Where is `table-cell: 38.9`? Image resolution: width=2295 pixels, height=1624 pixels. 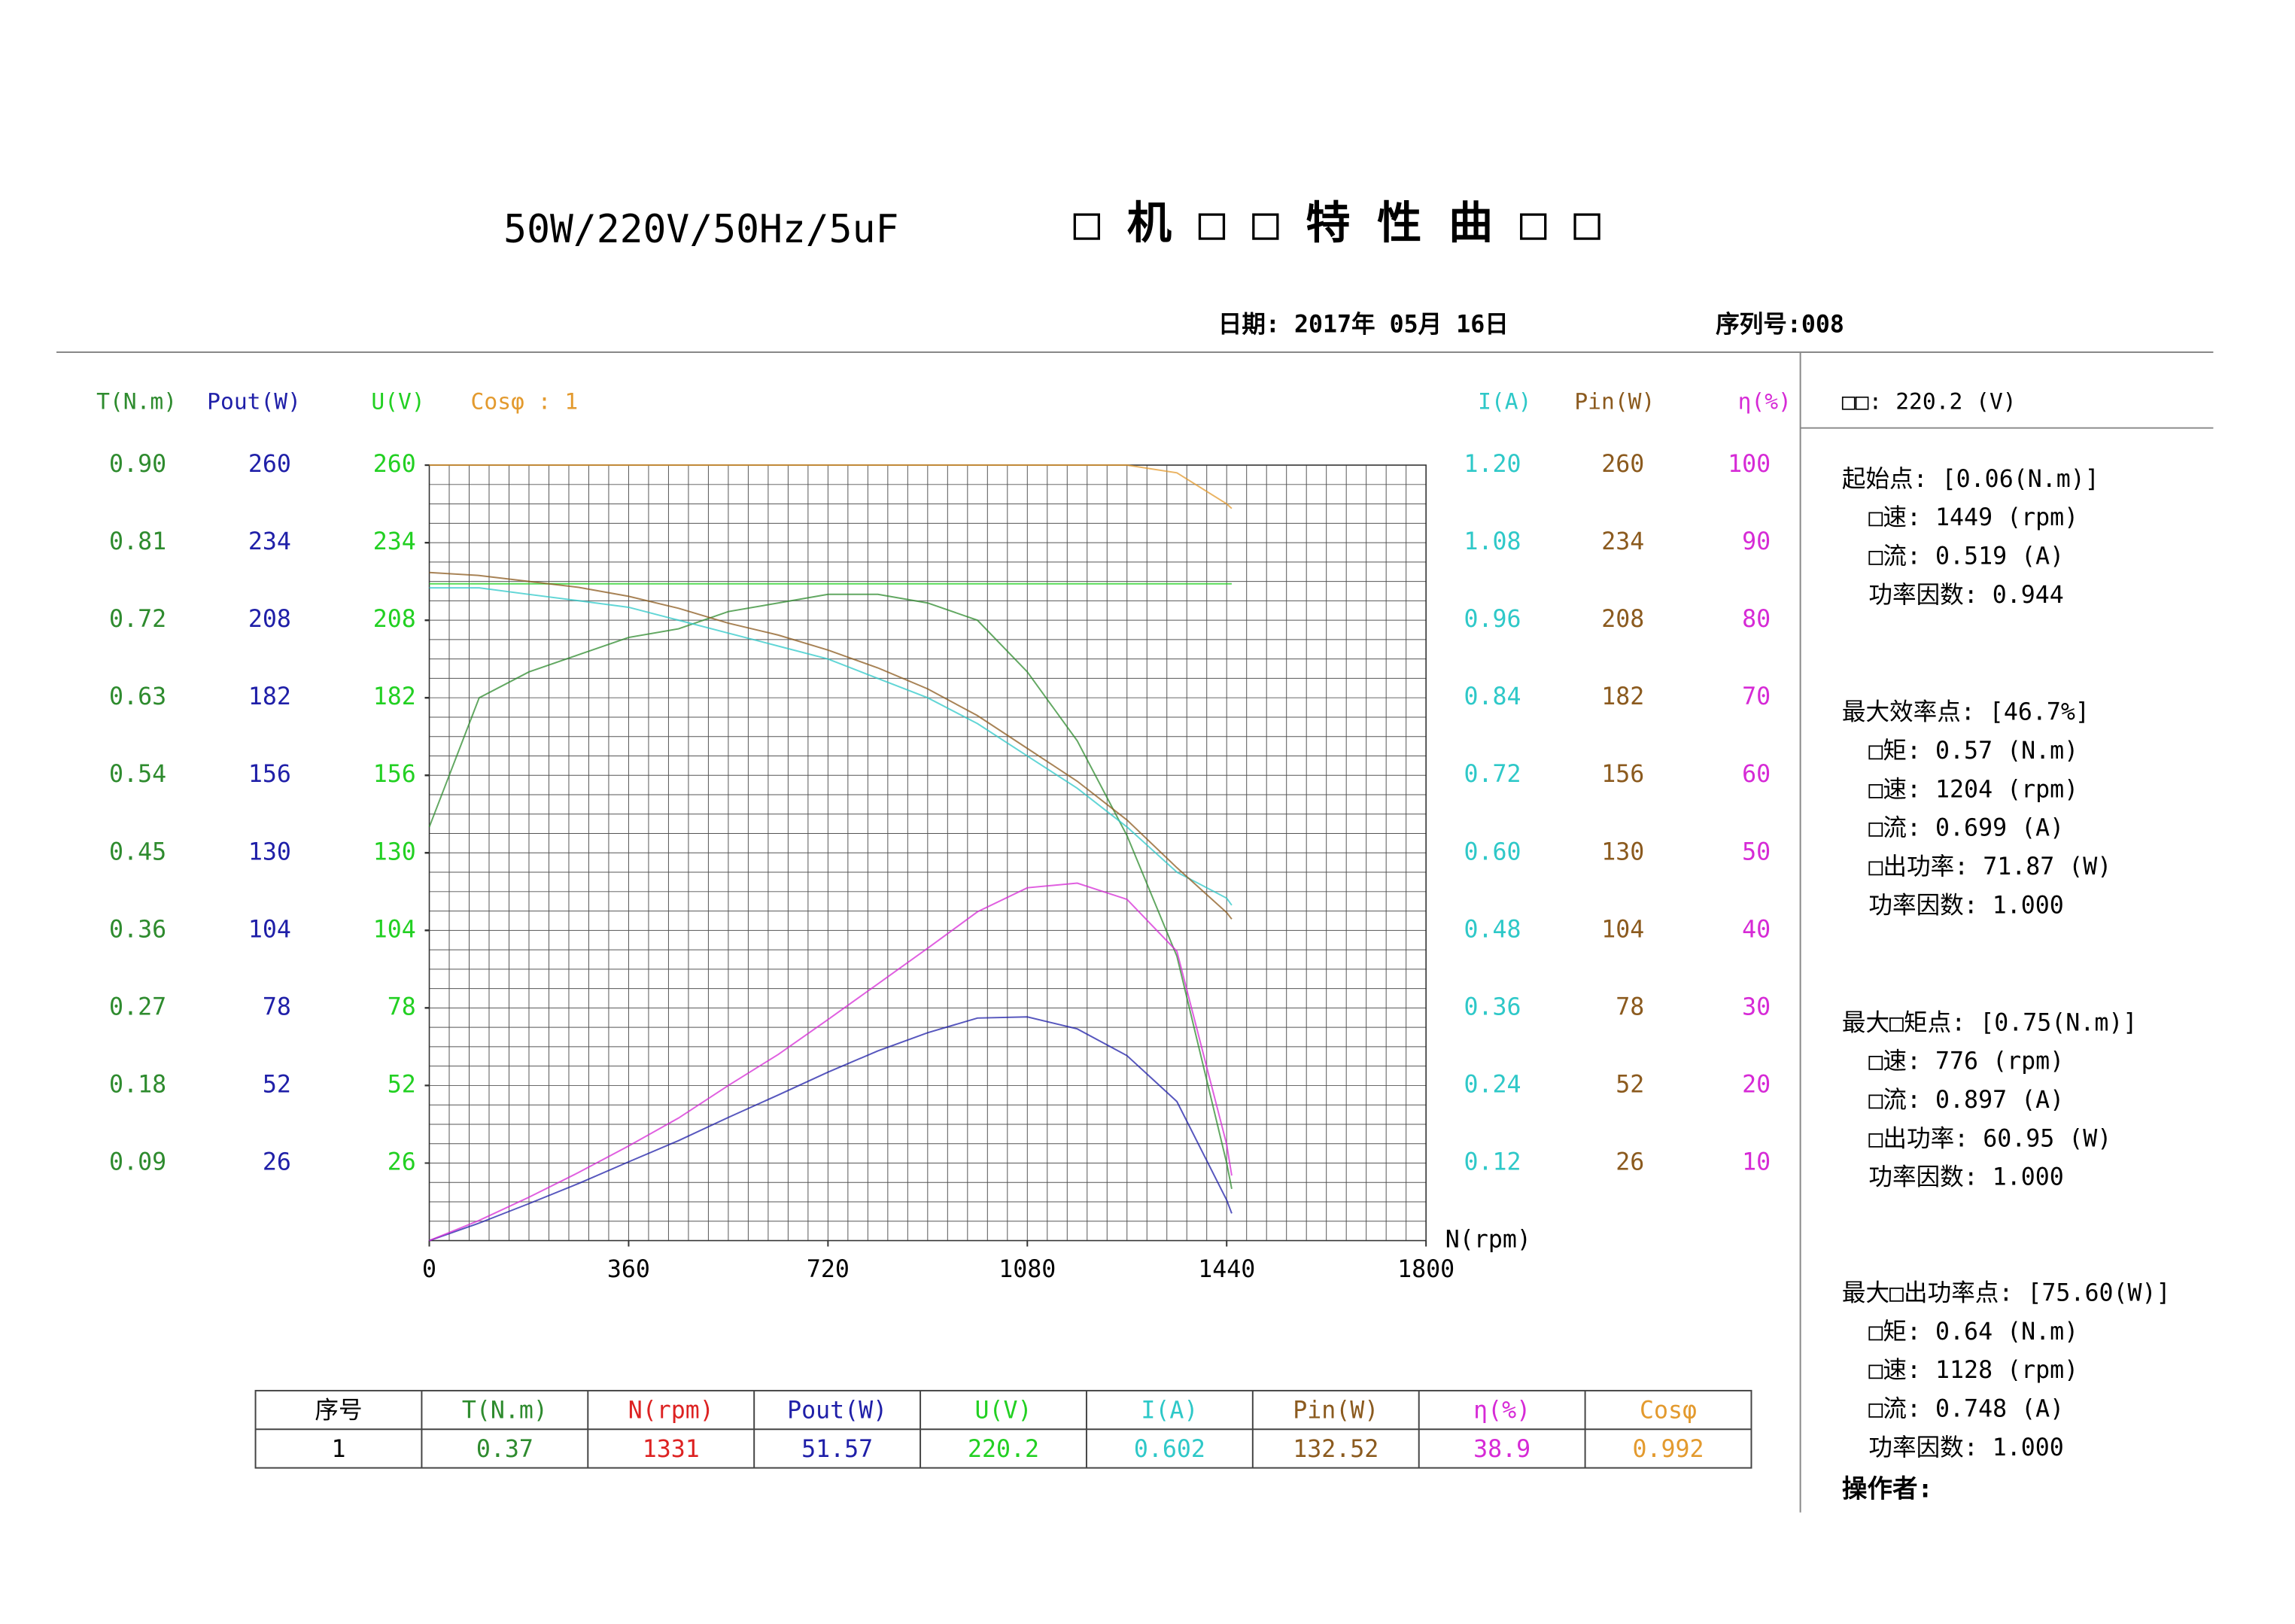 table-cell: 38.9 is located at coordinates (1502, 1449).